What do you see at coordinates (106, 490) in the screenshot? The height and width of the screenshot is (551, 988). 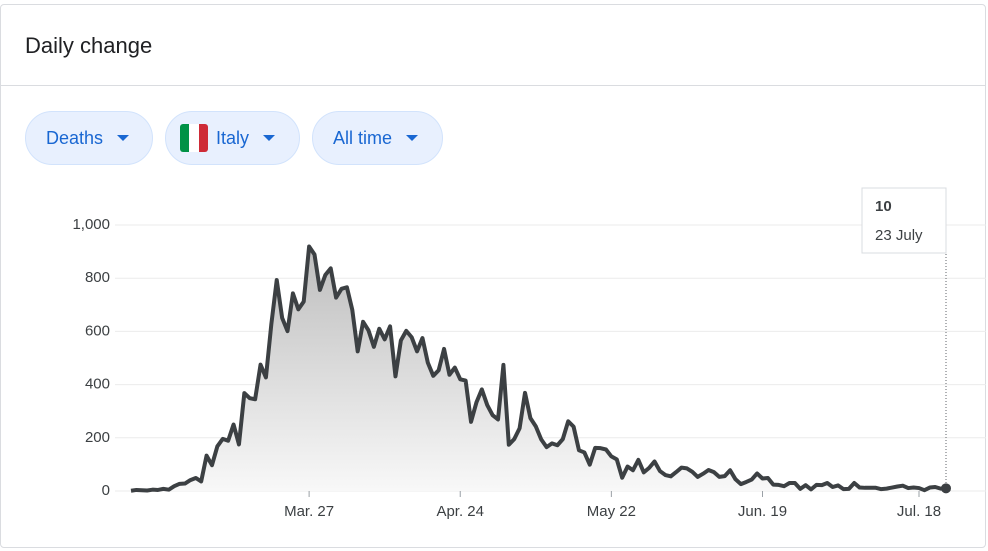 I see `y-tick-label: 0` at bounding box center [106, 490].